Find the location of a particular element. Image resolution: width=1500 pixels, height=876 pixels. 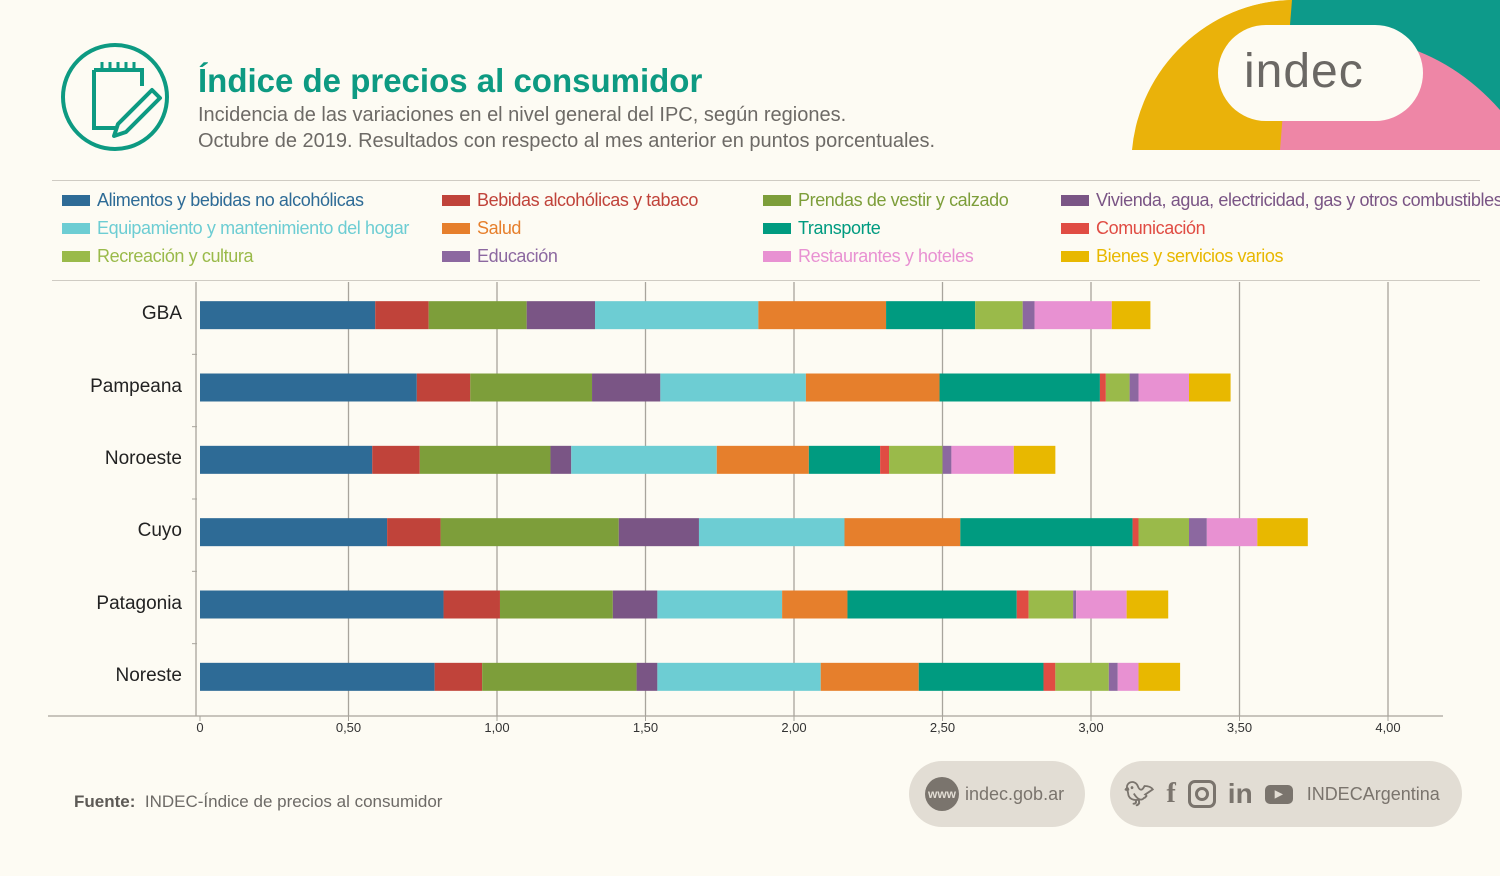

legend-item: Prendas de vestir y calzado is located at coordinates (886, 200).